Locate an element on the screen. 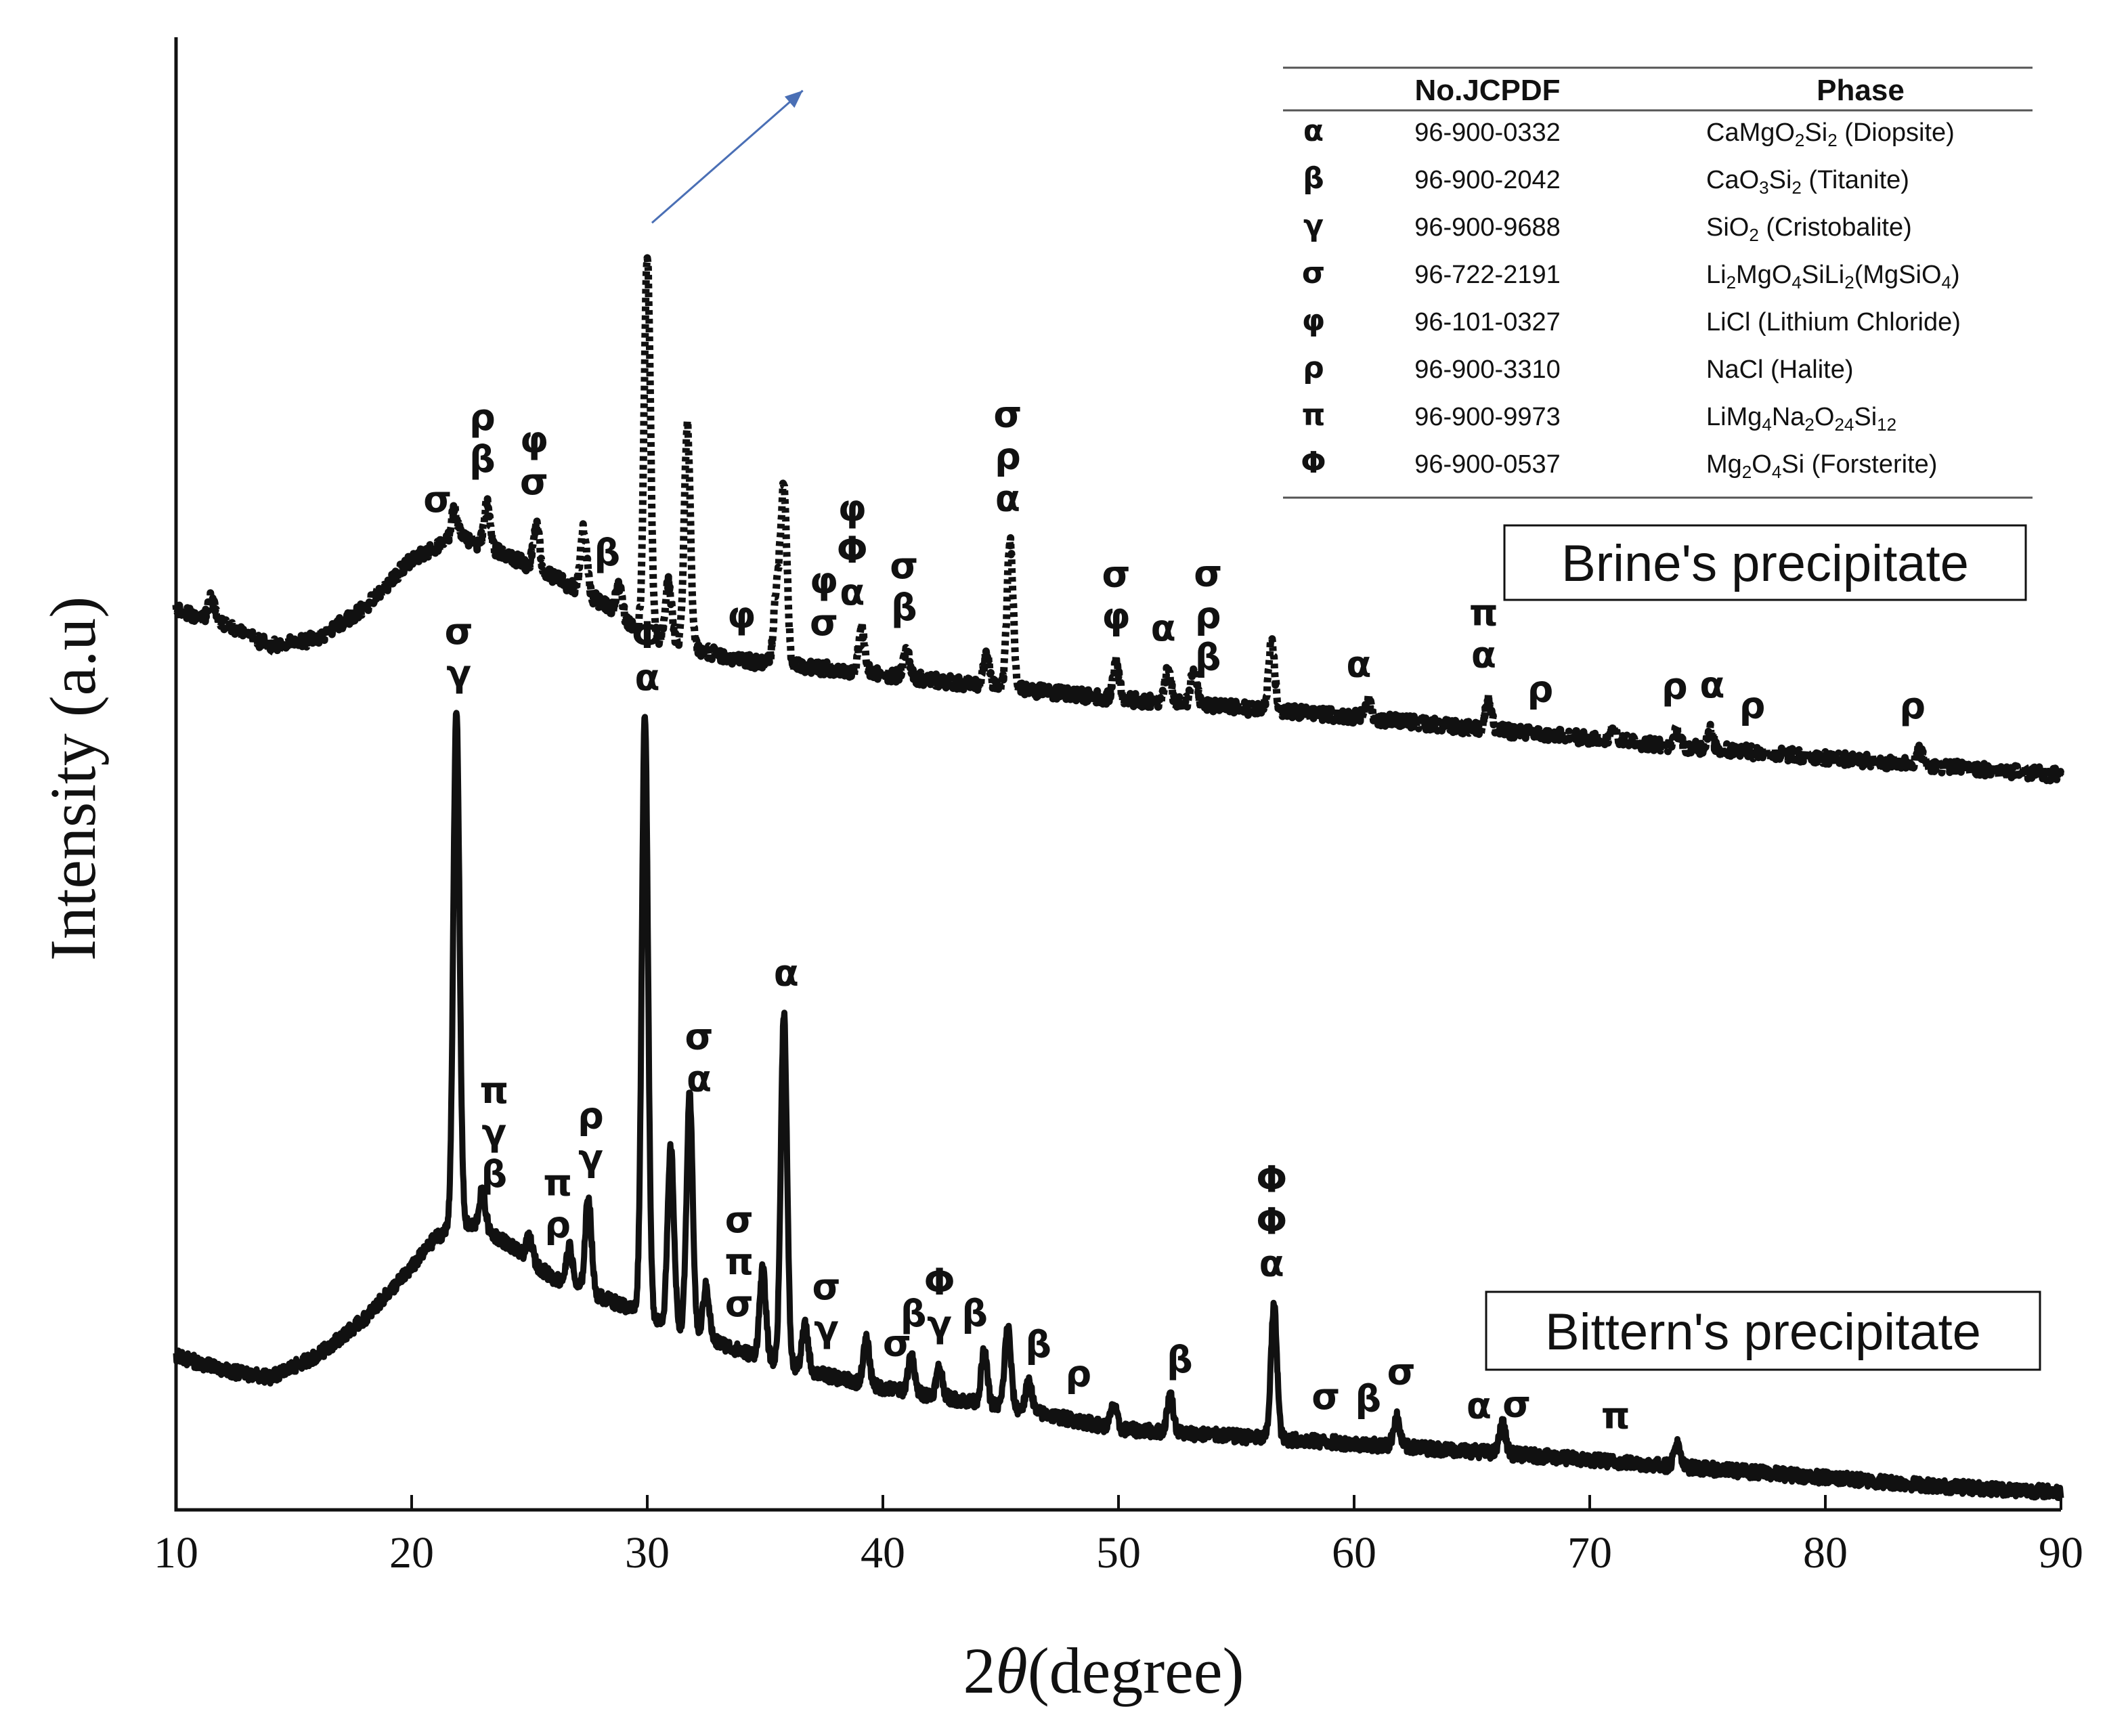  legend-phase-part: NaCl (Halite) is located at coordinates (1779, 369).